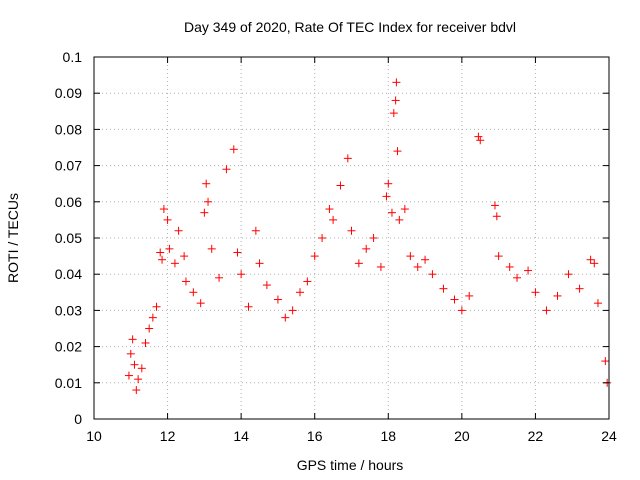  I want to click on y-tick-label: 0.02, so click(68, 347).